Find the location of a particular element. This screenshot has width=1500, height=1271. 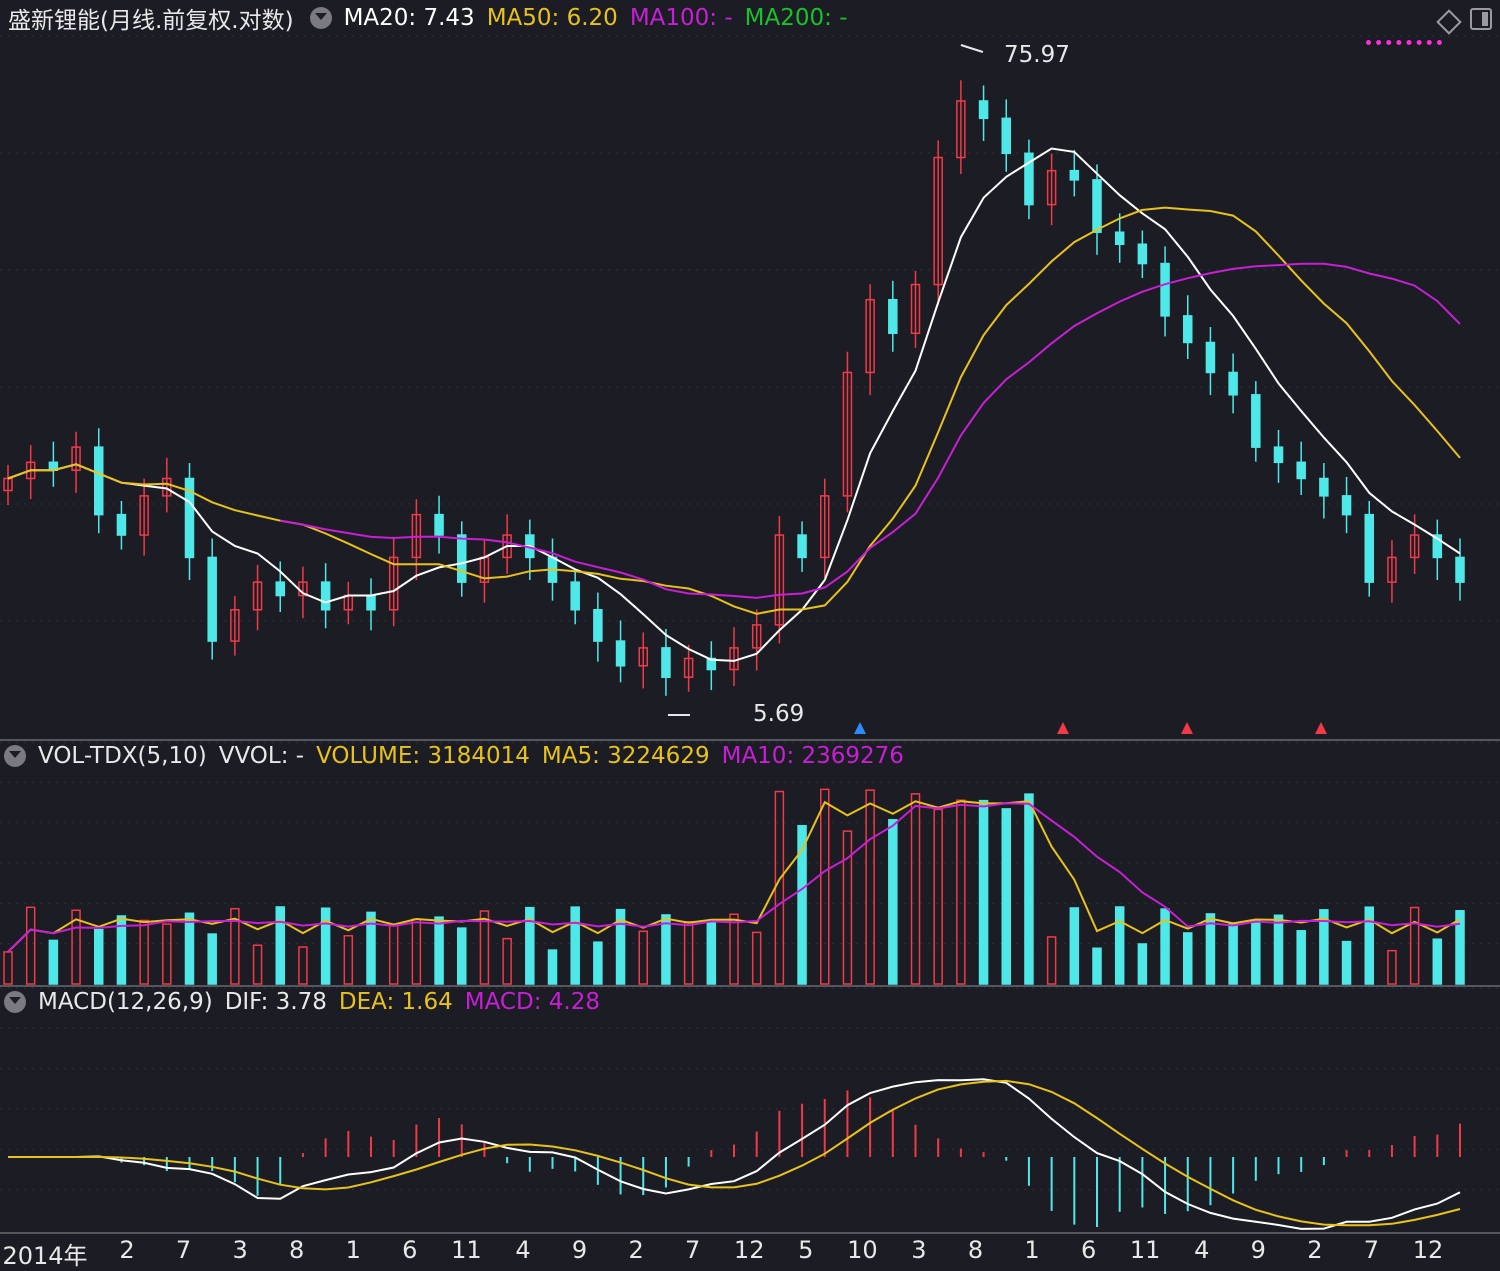

vol-ma5-line is located at coordinates (734, 876).